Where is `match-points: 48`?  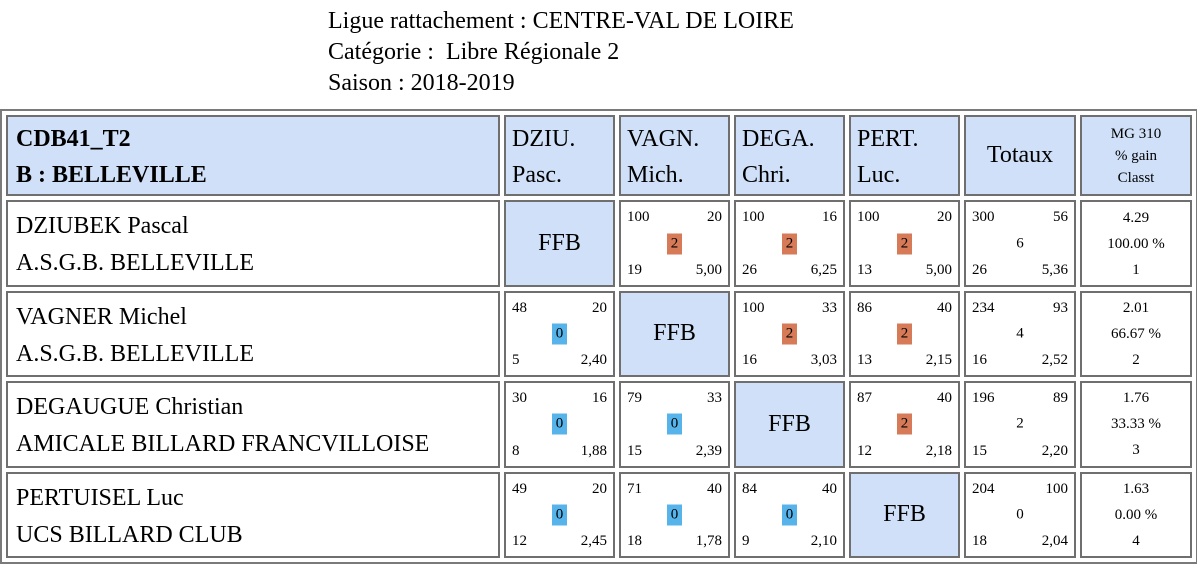 match-points: 48 is located at coordinates (519, 307).